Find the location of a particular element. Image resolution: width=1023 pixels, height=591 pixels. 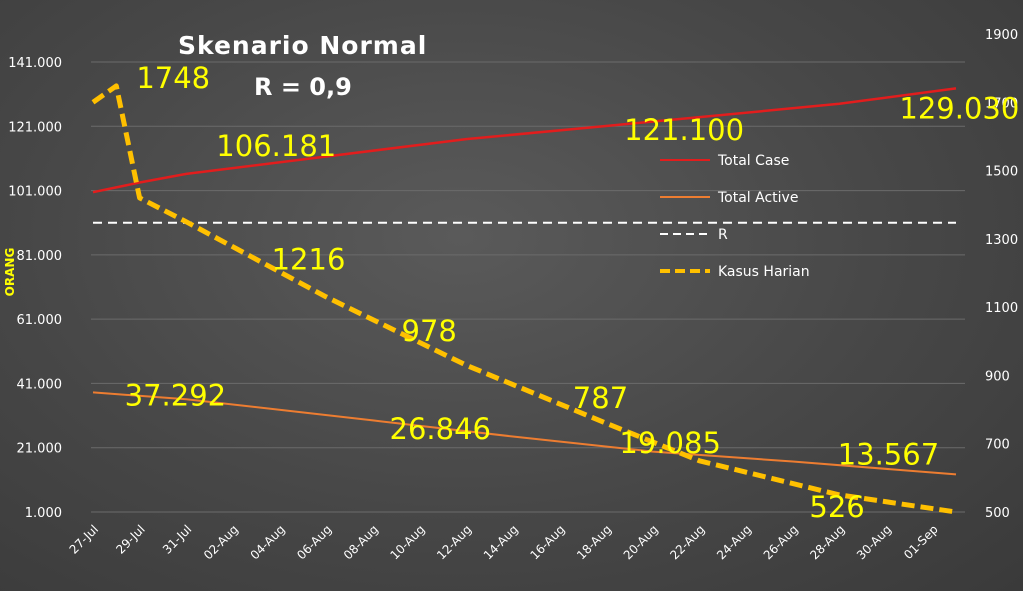

x-tick-label: 12-Aug is located at coordinates (454, 542).